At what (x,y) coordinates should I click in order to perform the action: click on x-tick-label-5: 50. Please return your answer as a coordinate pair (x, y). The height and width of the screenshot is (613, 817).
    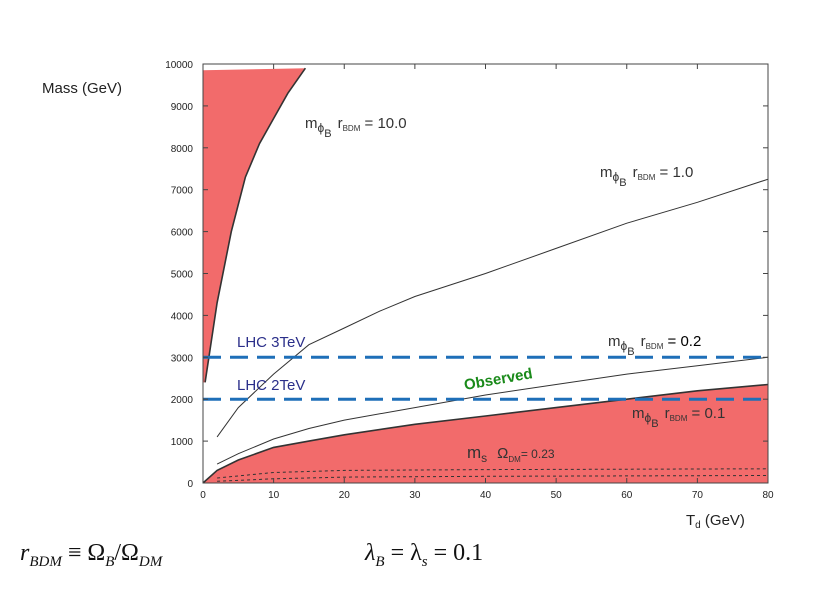
    Looking at the image, I should click on (557, 495).